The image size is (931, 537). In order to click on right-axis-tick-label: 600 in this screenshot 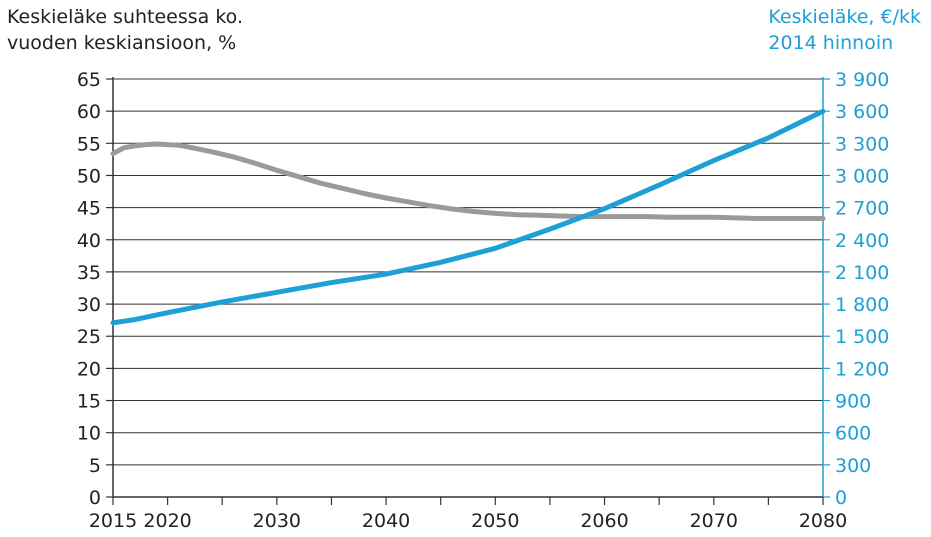, I will do `click(853, 434)`.